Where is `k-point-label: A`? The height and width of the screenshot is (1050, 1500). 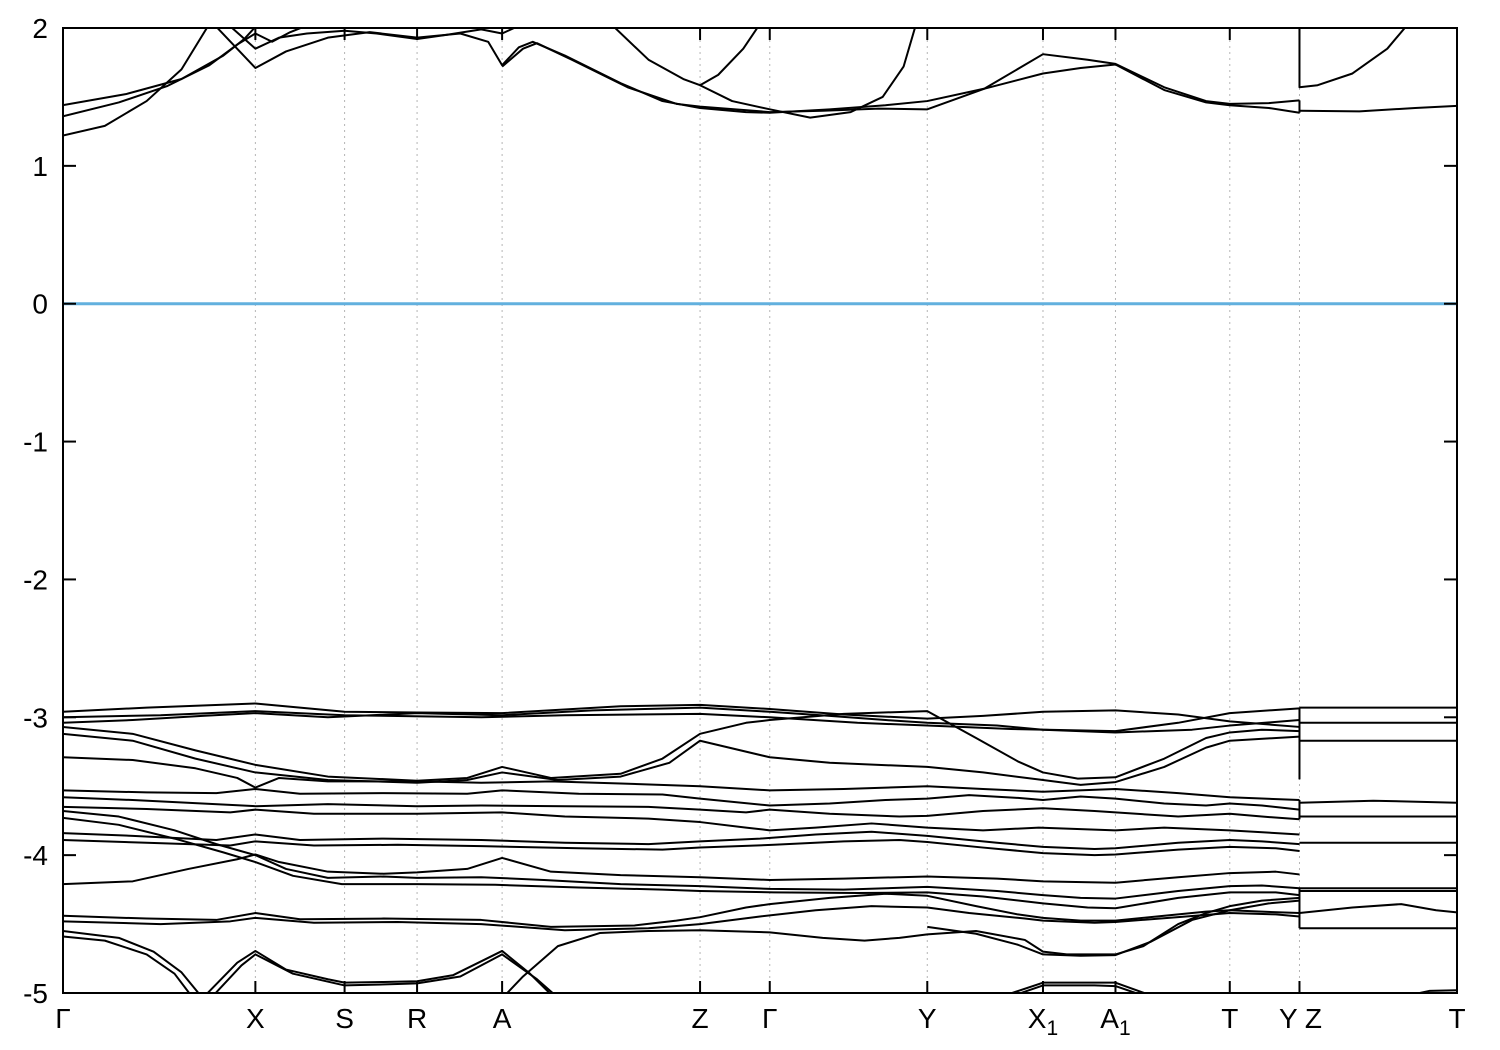
k-point-label: A is located at coordinates (502, 1018).